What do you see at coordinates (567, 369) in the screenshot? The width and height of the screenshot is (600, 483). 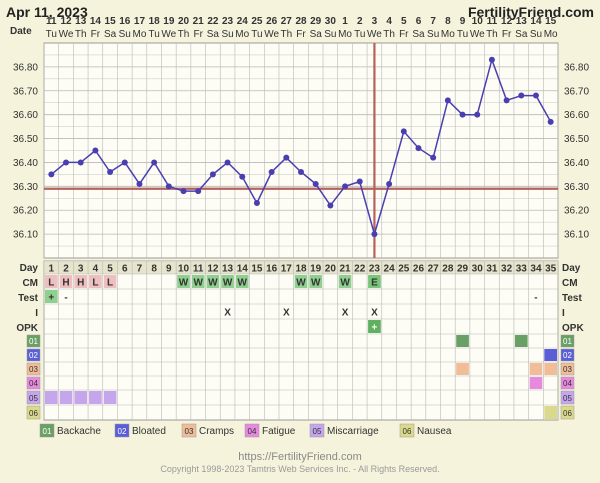 I see `symptom-code-label: 03` at bounding box center [567, 369].